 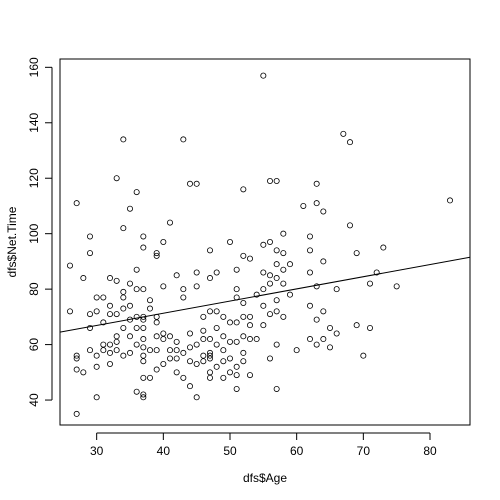 I want to click on y-tick-label: 40, so click(x=34, y=400).